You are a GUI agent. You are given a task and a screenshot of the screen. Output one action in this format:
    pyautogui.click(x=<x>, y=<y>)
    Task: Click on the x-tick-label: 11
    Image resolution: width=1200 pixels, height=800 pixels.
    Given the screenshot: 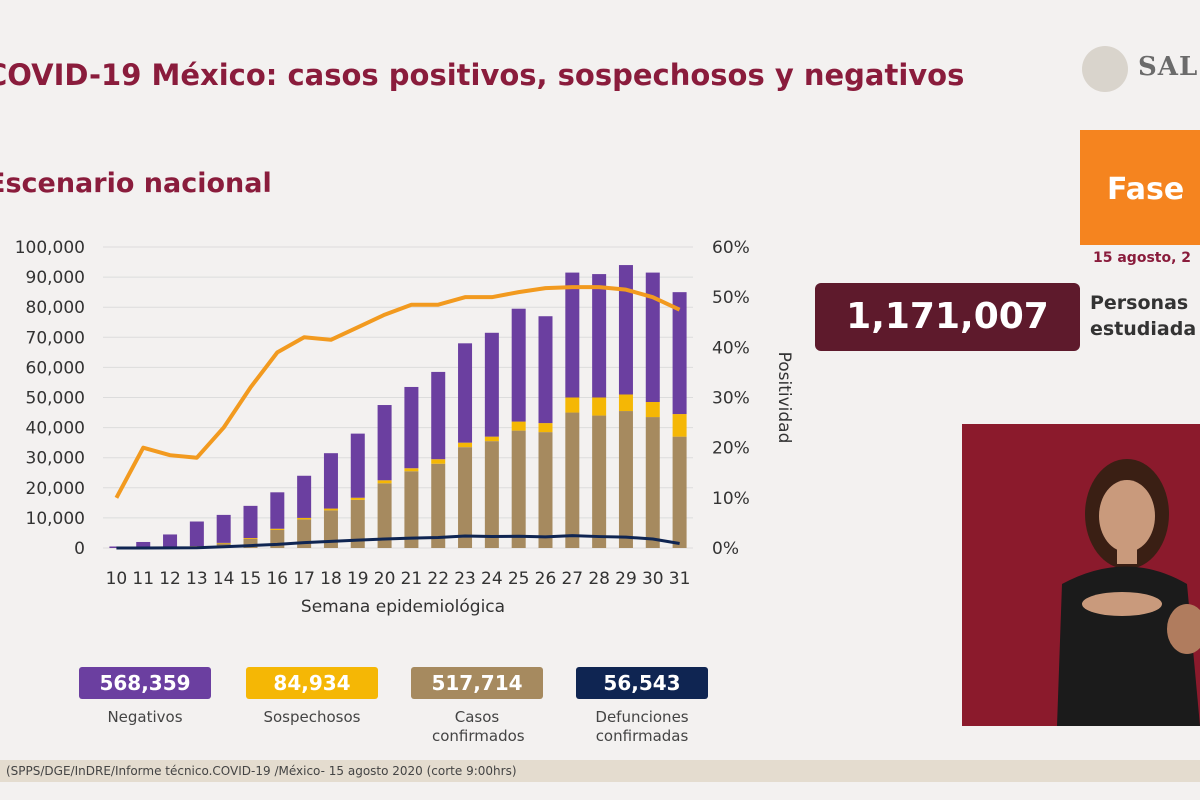 What is the action you would take?
    pyautogui.click(x=143, y=579)
    